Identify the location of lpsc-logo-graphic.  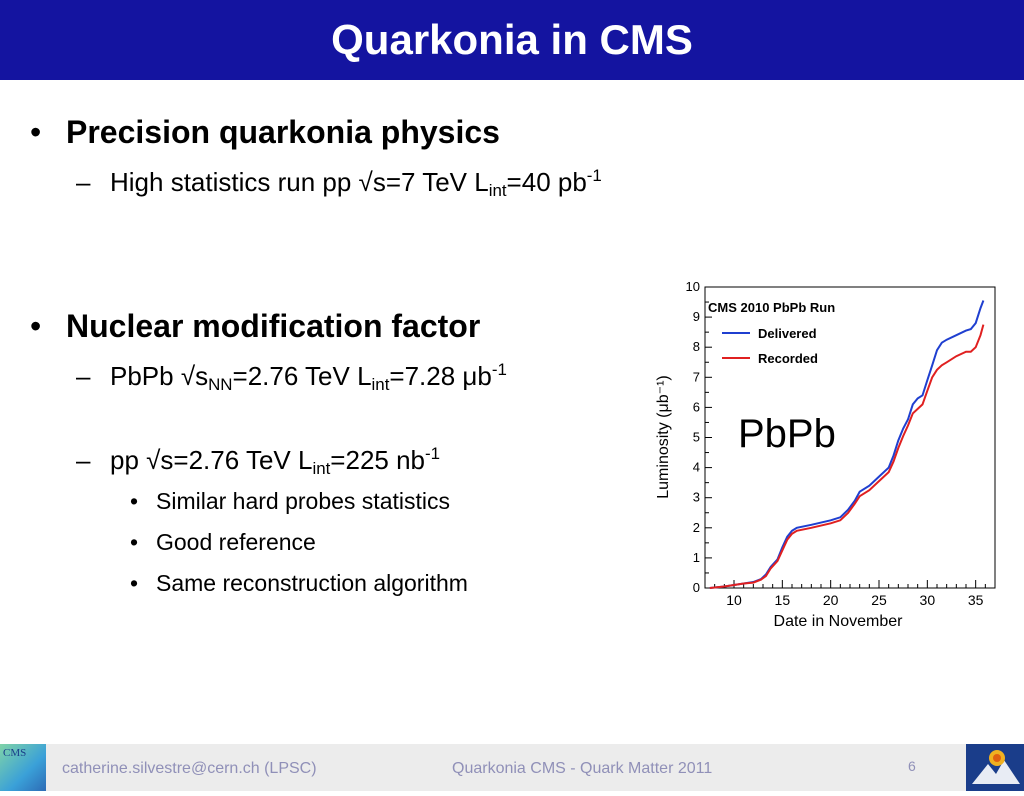
(996, 767).